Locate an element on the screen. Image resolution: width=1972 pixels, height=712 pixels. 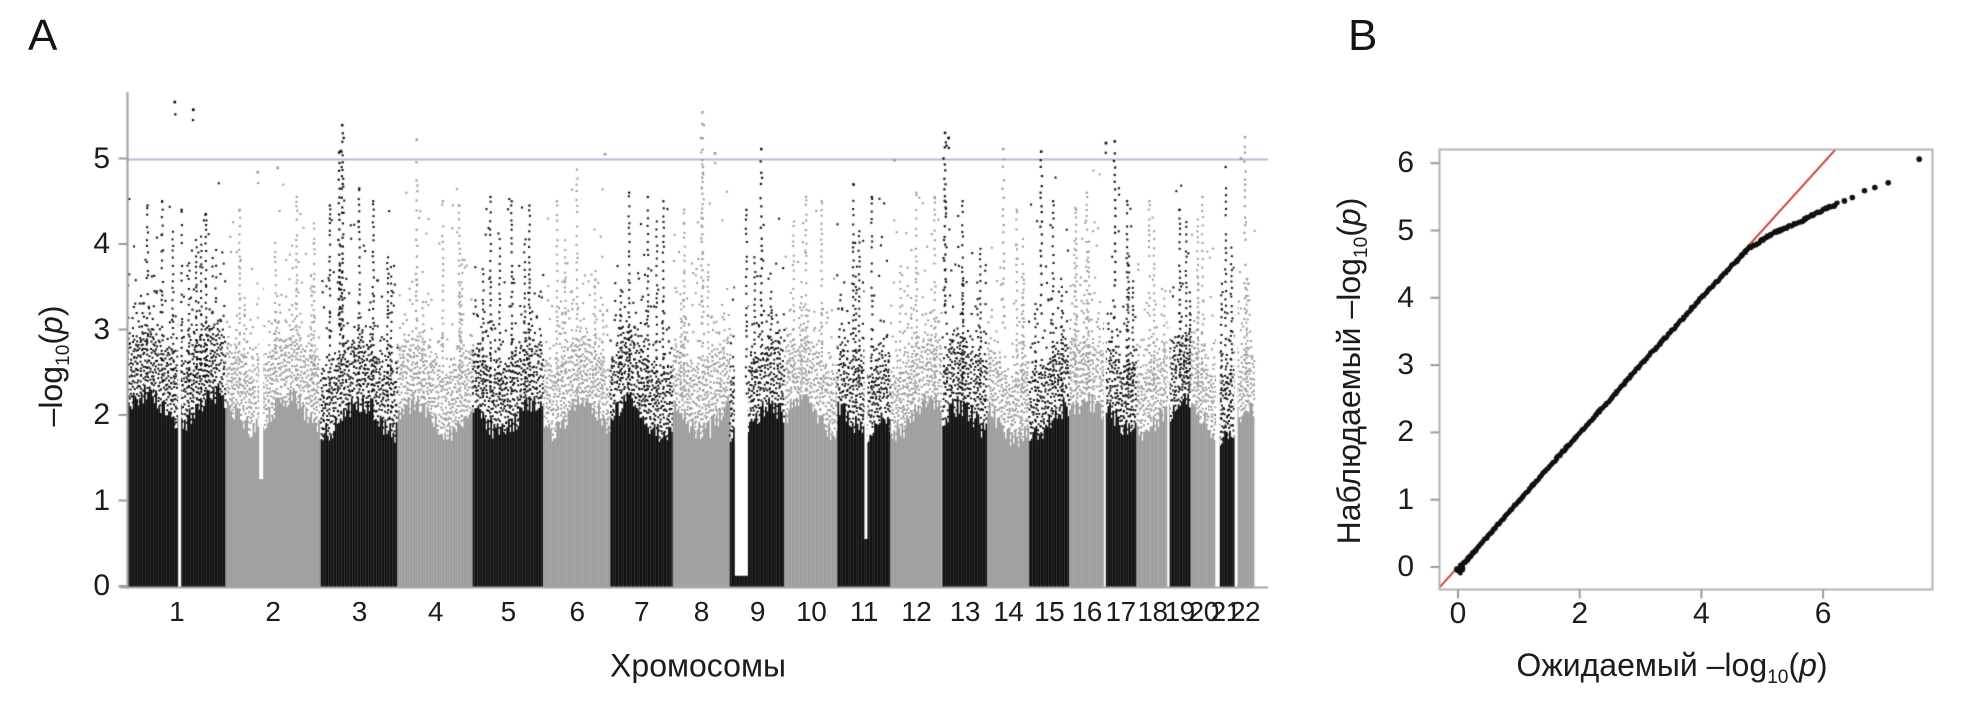
chromosome-label: 16 is located at coordinates (1087, 611).